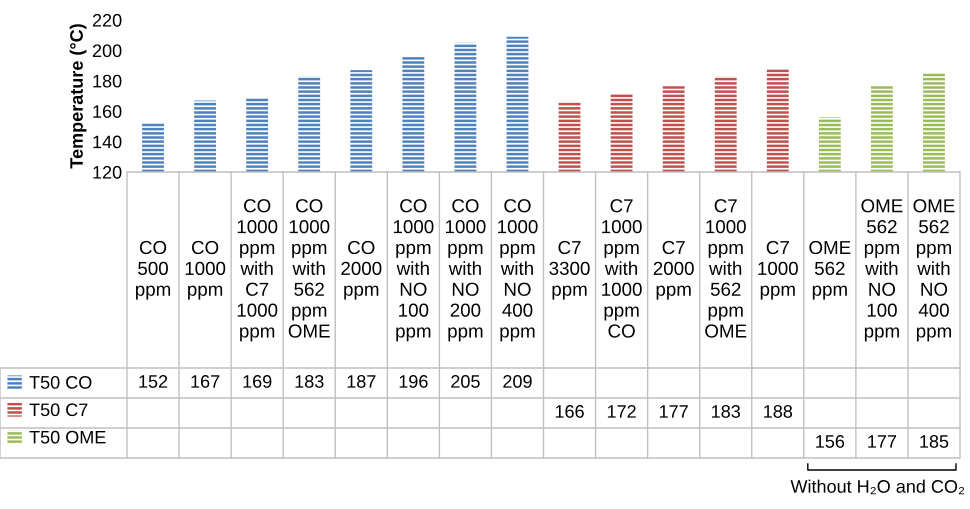 This screenshot has width=970, height=509. What do you see at coordinates (362, 381) in the screenshot?
I see `data-label: 187` at bounding box center [362, 381].